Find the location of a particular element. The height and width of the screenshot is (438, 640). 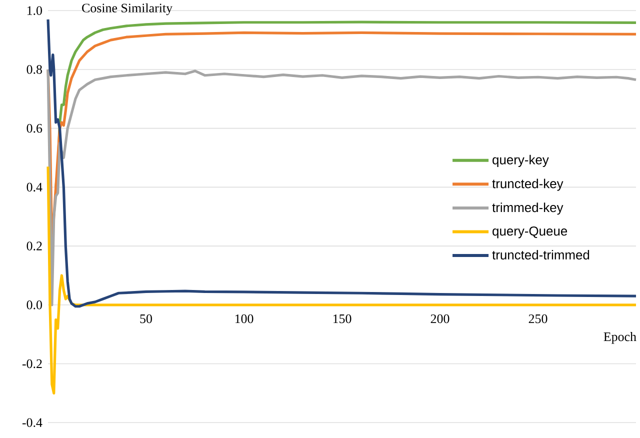

y-tick-label: -0.4 is located at coordinates (32, 423).